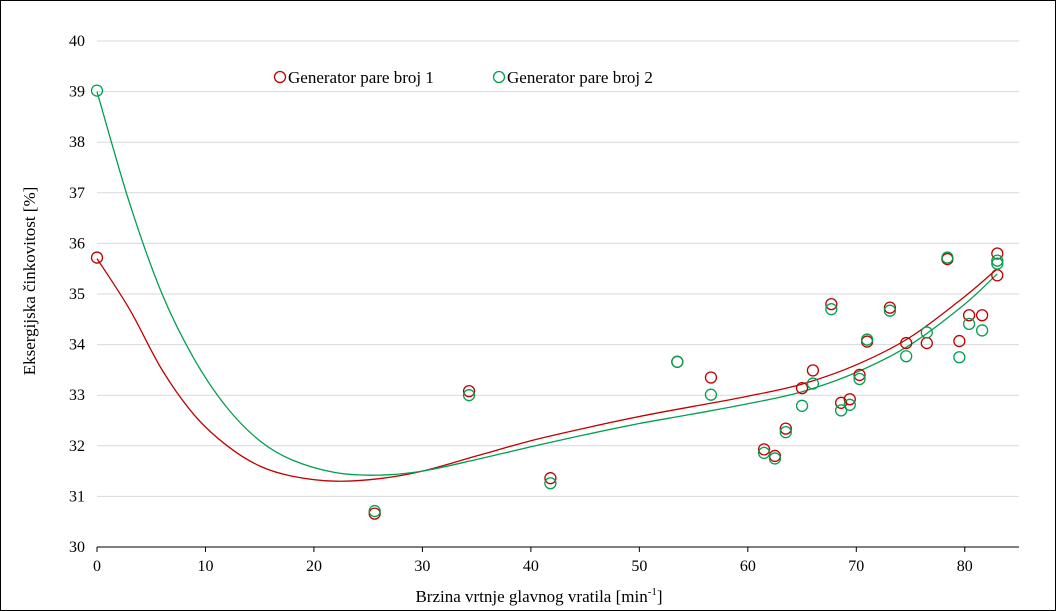 Image resolution: width=1056 pixels, height=611 pixels. I want to click on x-axis-label-end: ], so click(660, 596).